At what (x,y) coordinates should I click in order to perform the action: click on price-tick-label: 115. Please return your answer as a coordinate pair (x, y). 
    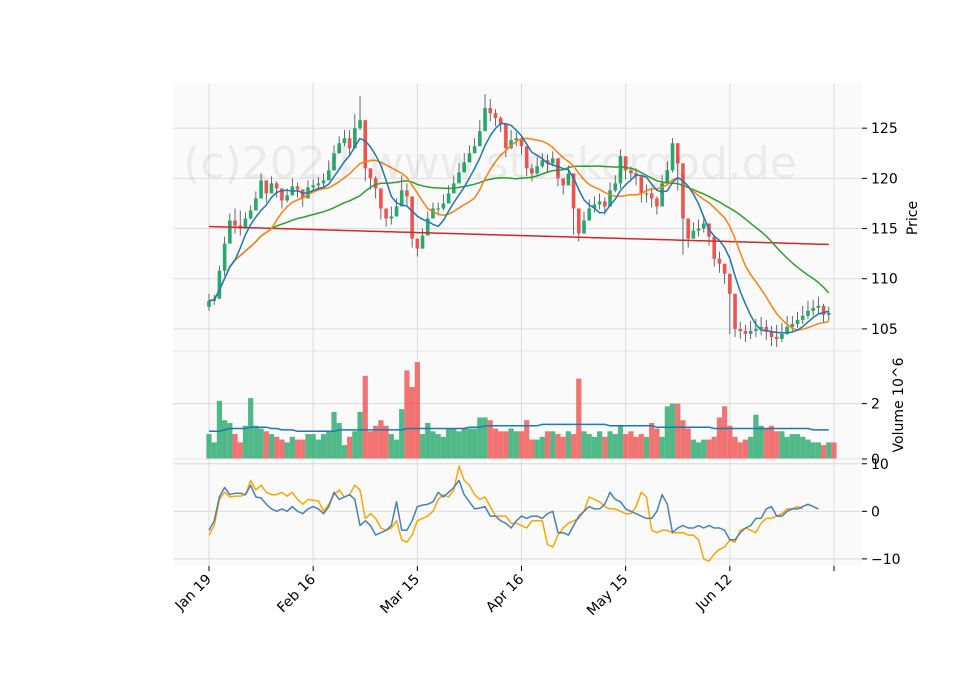
    Looking at the image, I should click on (884, 230).